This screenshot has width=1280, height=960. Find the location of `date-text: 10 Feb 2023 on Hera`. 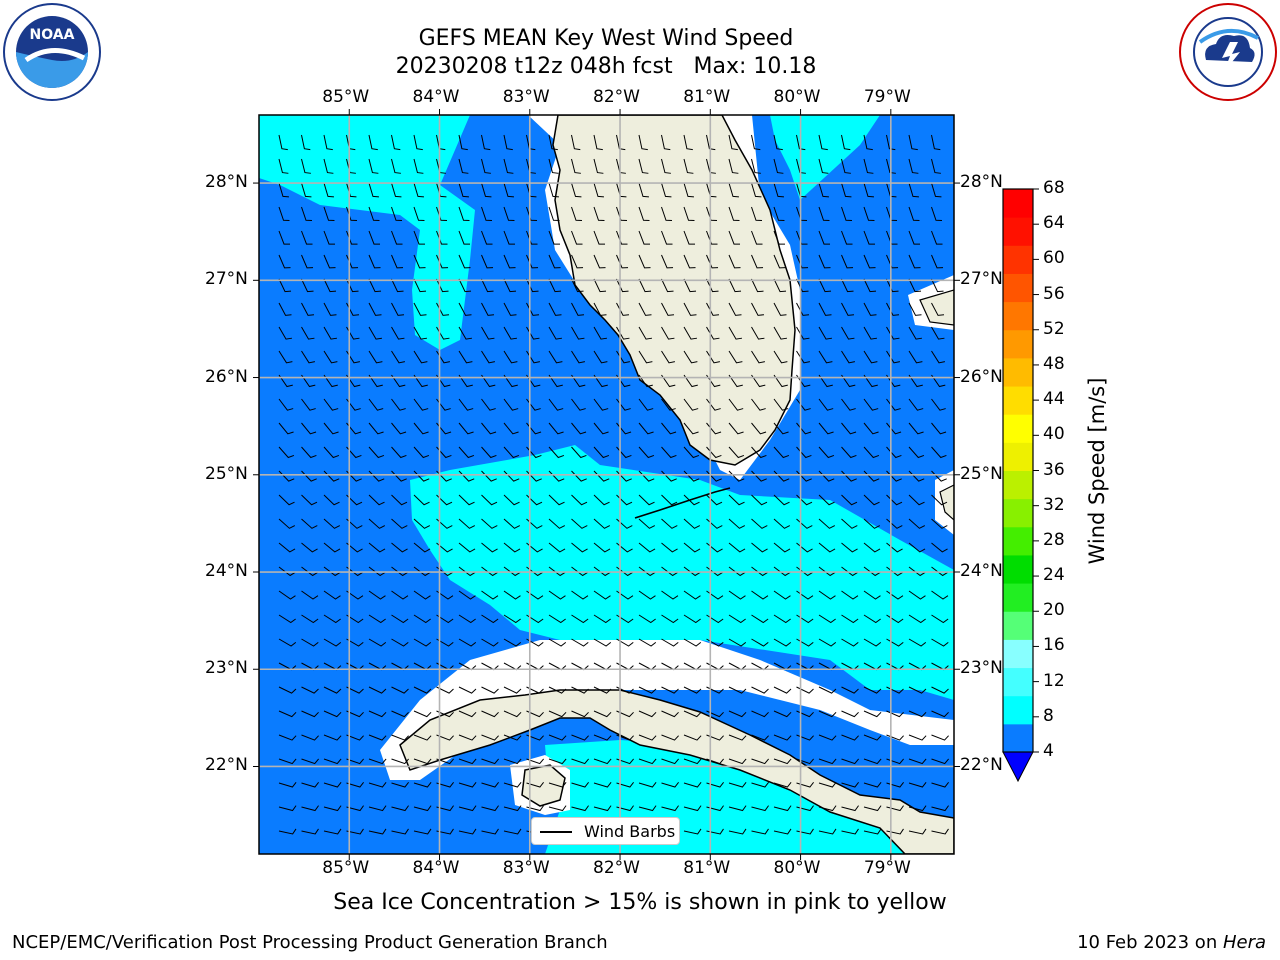

date-text: 10 Feb 2023 on Hera is located at coordinates (1171, 942).